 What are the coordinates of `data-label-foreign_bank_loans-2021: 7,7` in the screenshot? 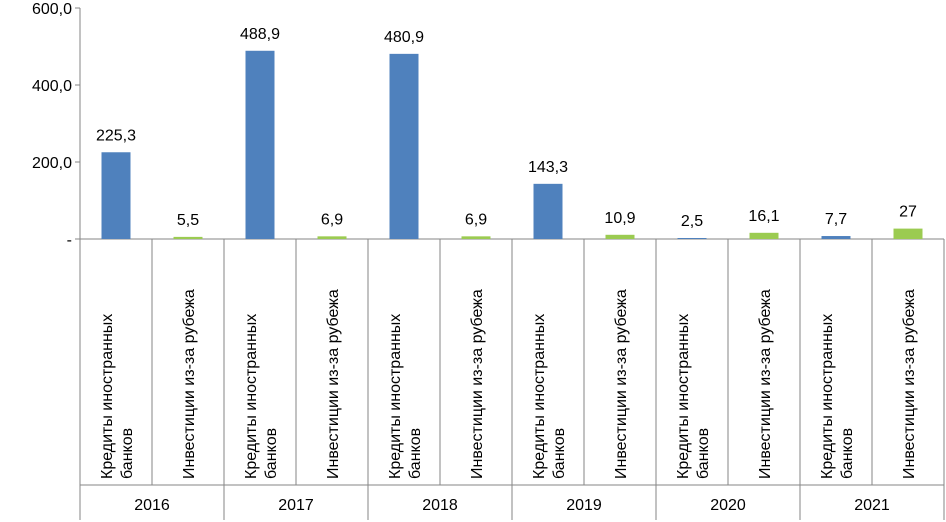 It's located at (836, 219).